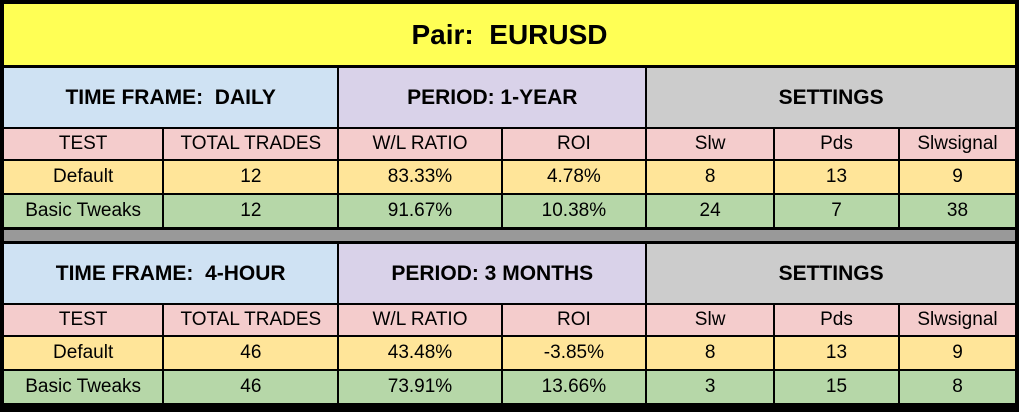 The height and width of the screenshot is (412, 1024). What do you see at coordinates (171, 273) in the screenshot?
I see `time-frame-header: TIME FRAME: 4-HOUR` at bounding box center [171, 273].